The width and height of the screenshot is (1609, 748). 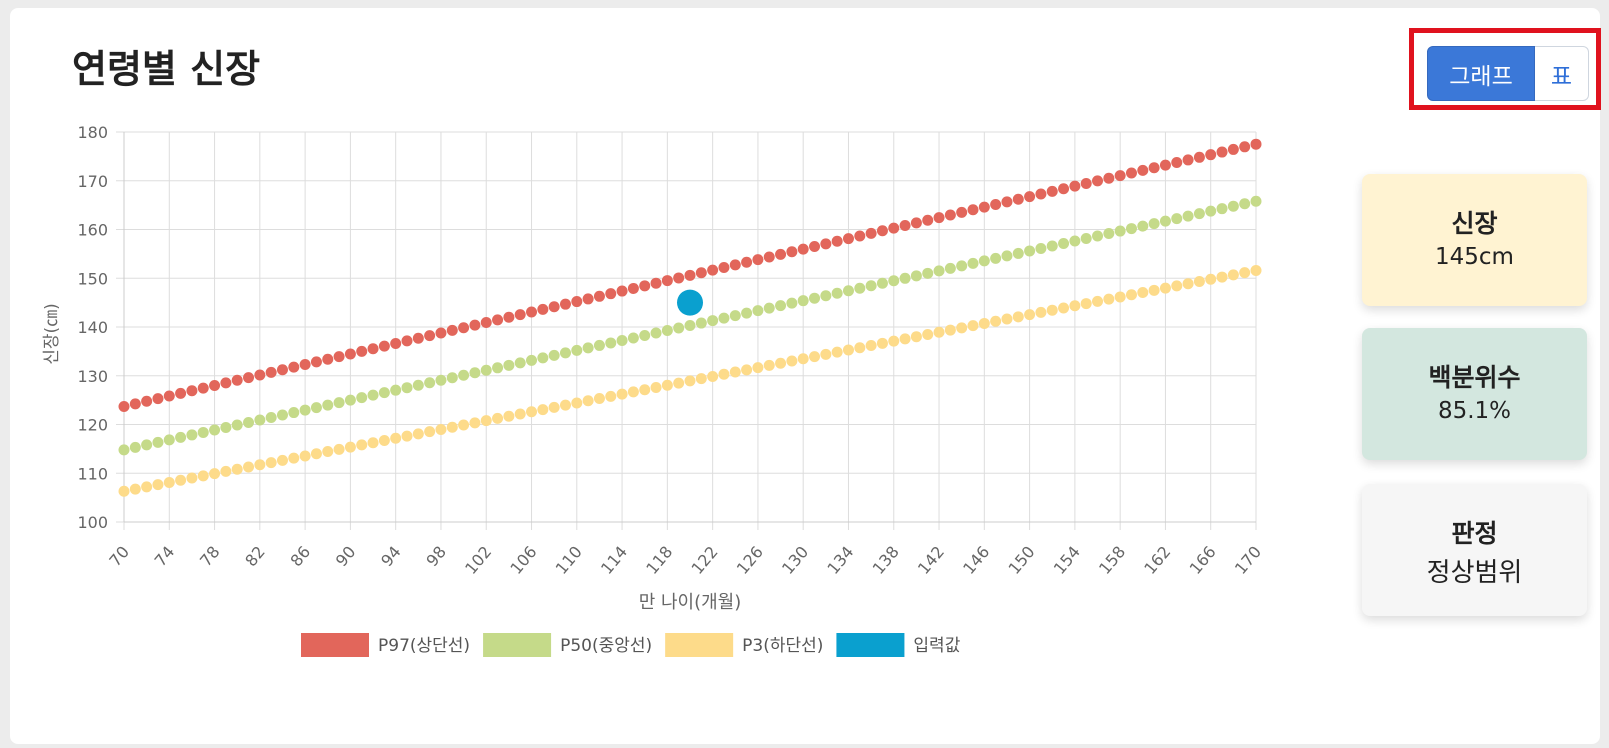 What do you see at coordinates (92, 278) in the screenshot?
I see `y-tick-label: 150` at bounding box center [92, 278].